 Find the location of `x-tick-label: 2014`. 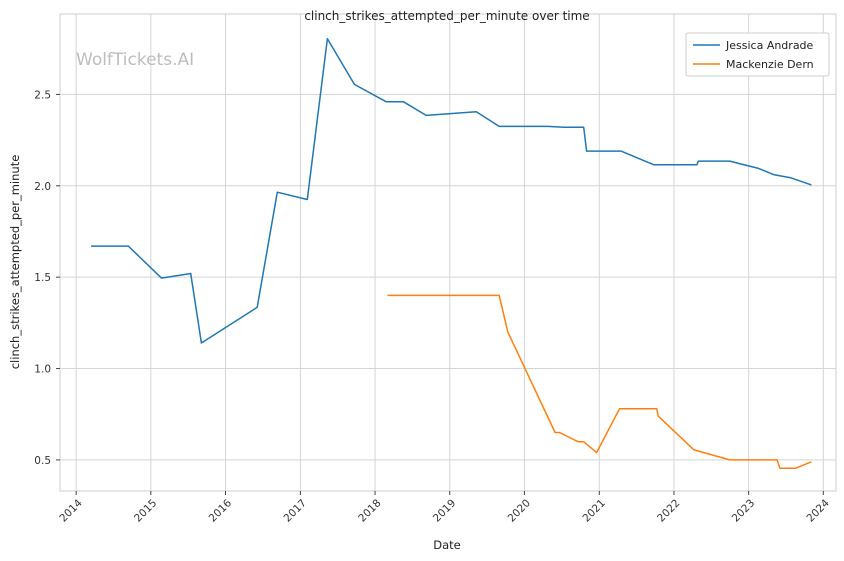

x-tick-label: 2014 is located at coordinates (71, 511).